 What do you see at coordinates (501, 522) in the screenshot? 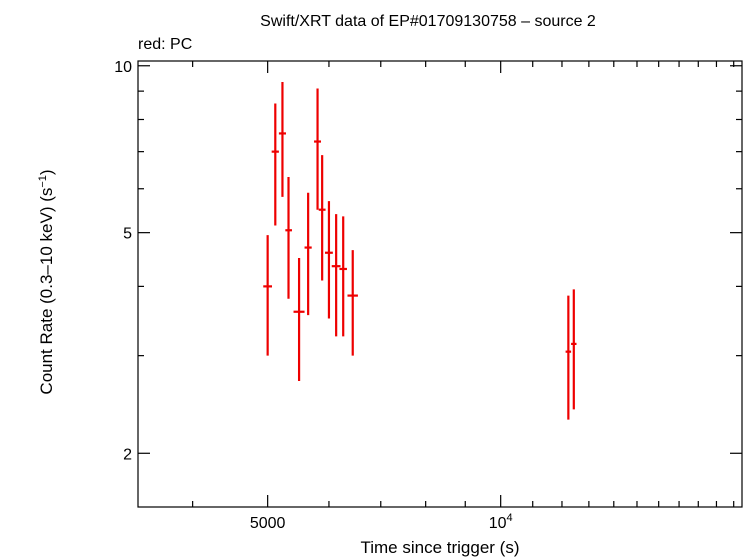
I see `x-tick-label: 104` at bounding box center [501, 522].